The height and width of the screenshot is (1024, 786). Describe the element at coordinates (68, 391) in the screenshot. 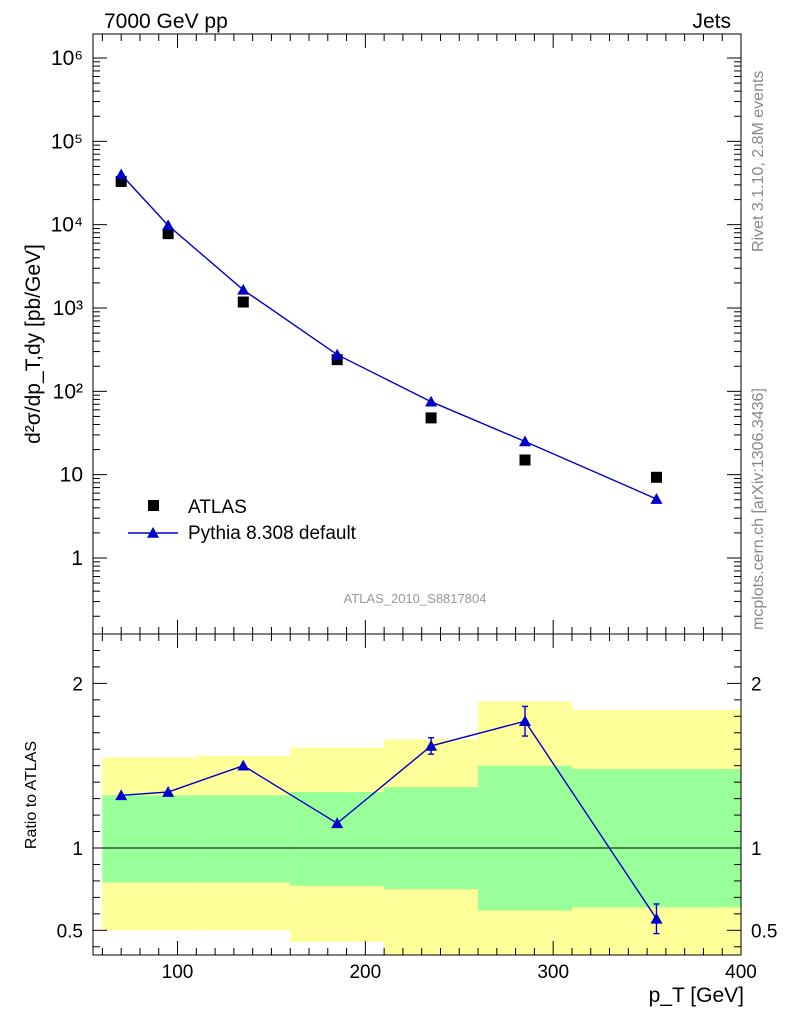

I see `y-tick-label: 10²` at that location.